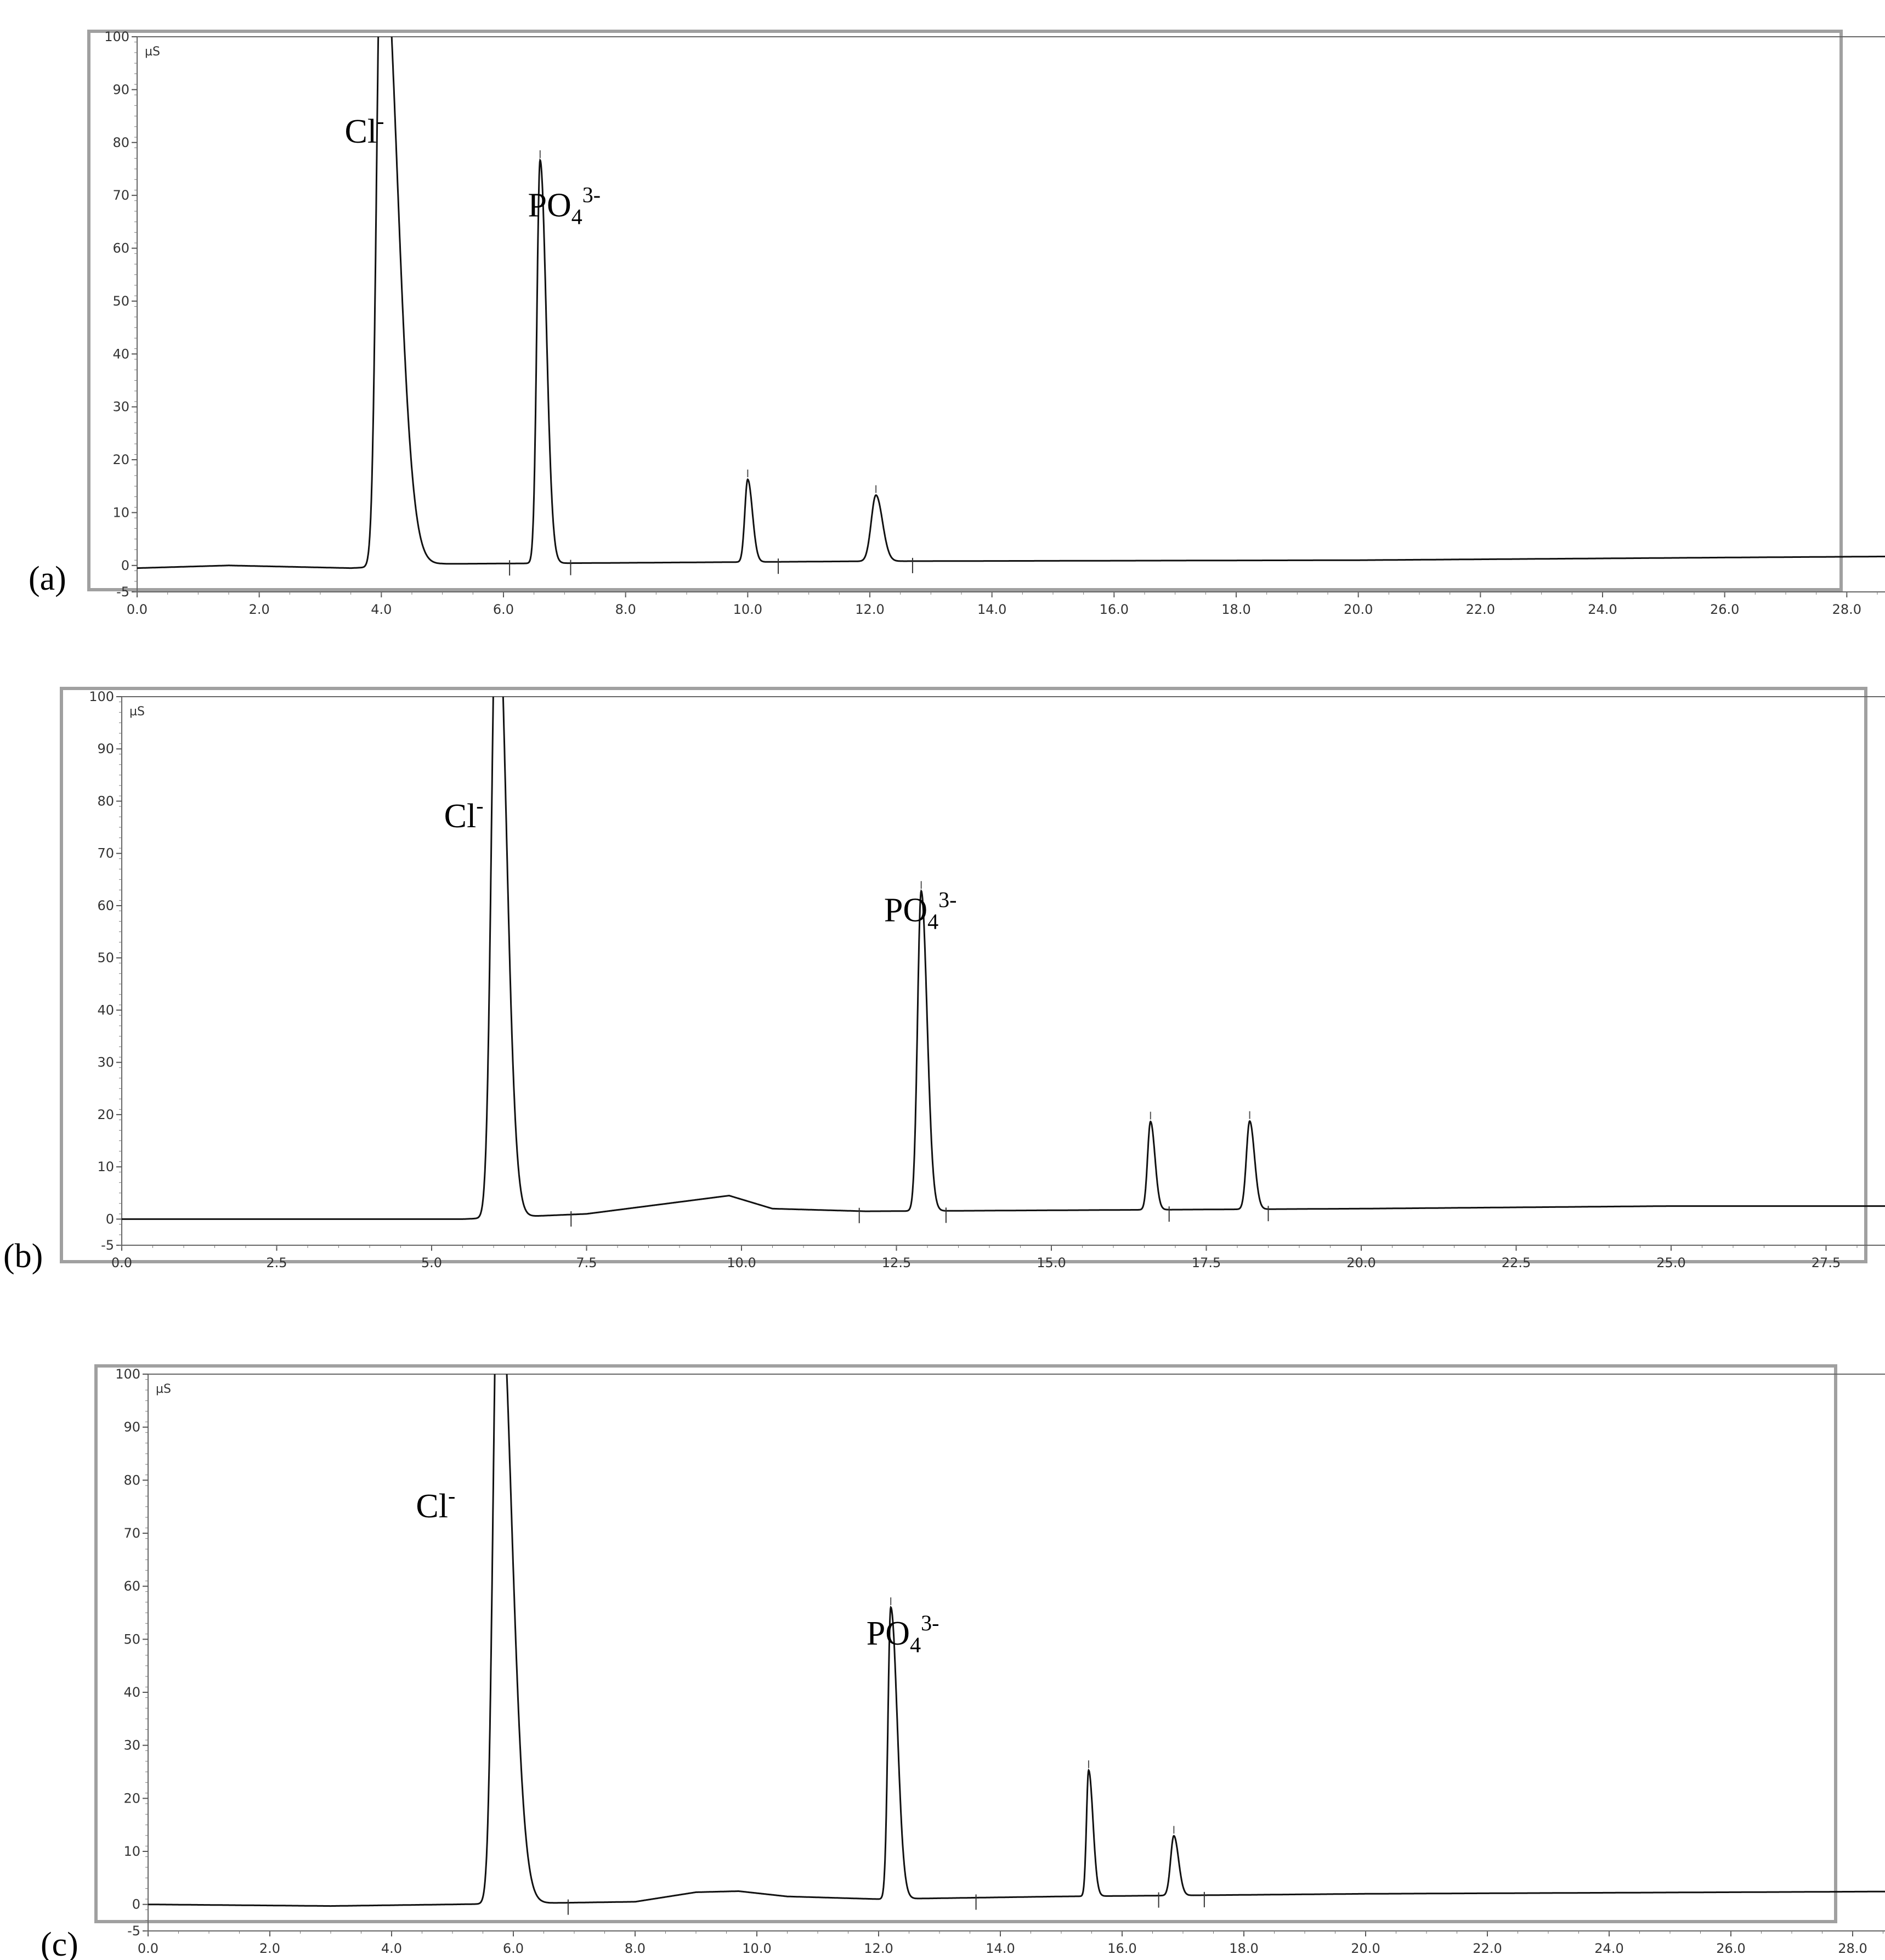 The image size is (1885, 1960). What do you see at coordinates (897, 1263) in the screenshot?
I see `x-tick-label: 12.5` at bounding box center [897, 1263].